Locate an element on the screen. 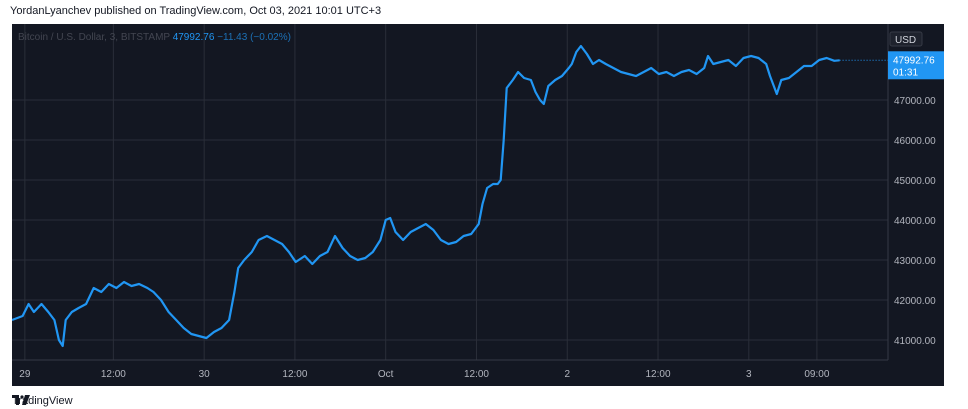  x-tick-label: 29 is located at coordinates (25, 374).